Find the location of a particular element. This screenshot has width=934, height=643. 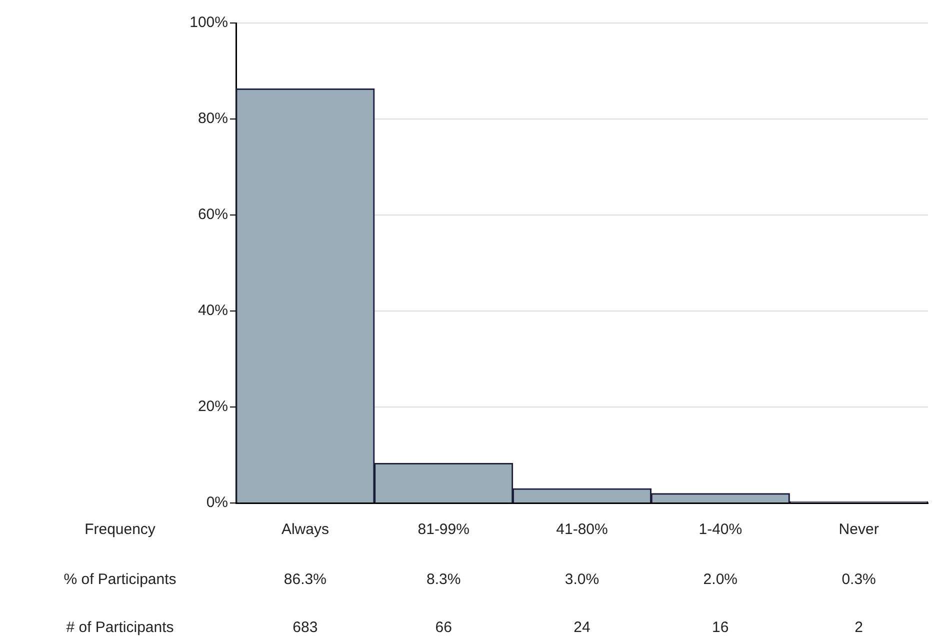

text: % of Participants is located at coordinates (120, 579).